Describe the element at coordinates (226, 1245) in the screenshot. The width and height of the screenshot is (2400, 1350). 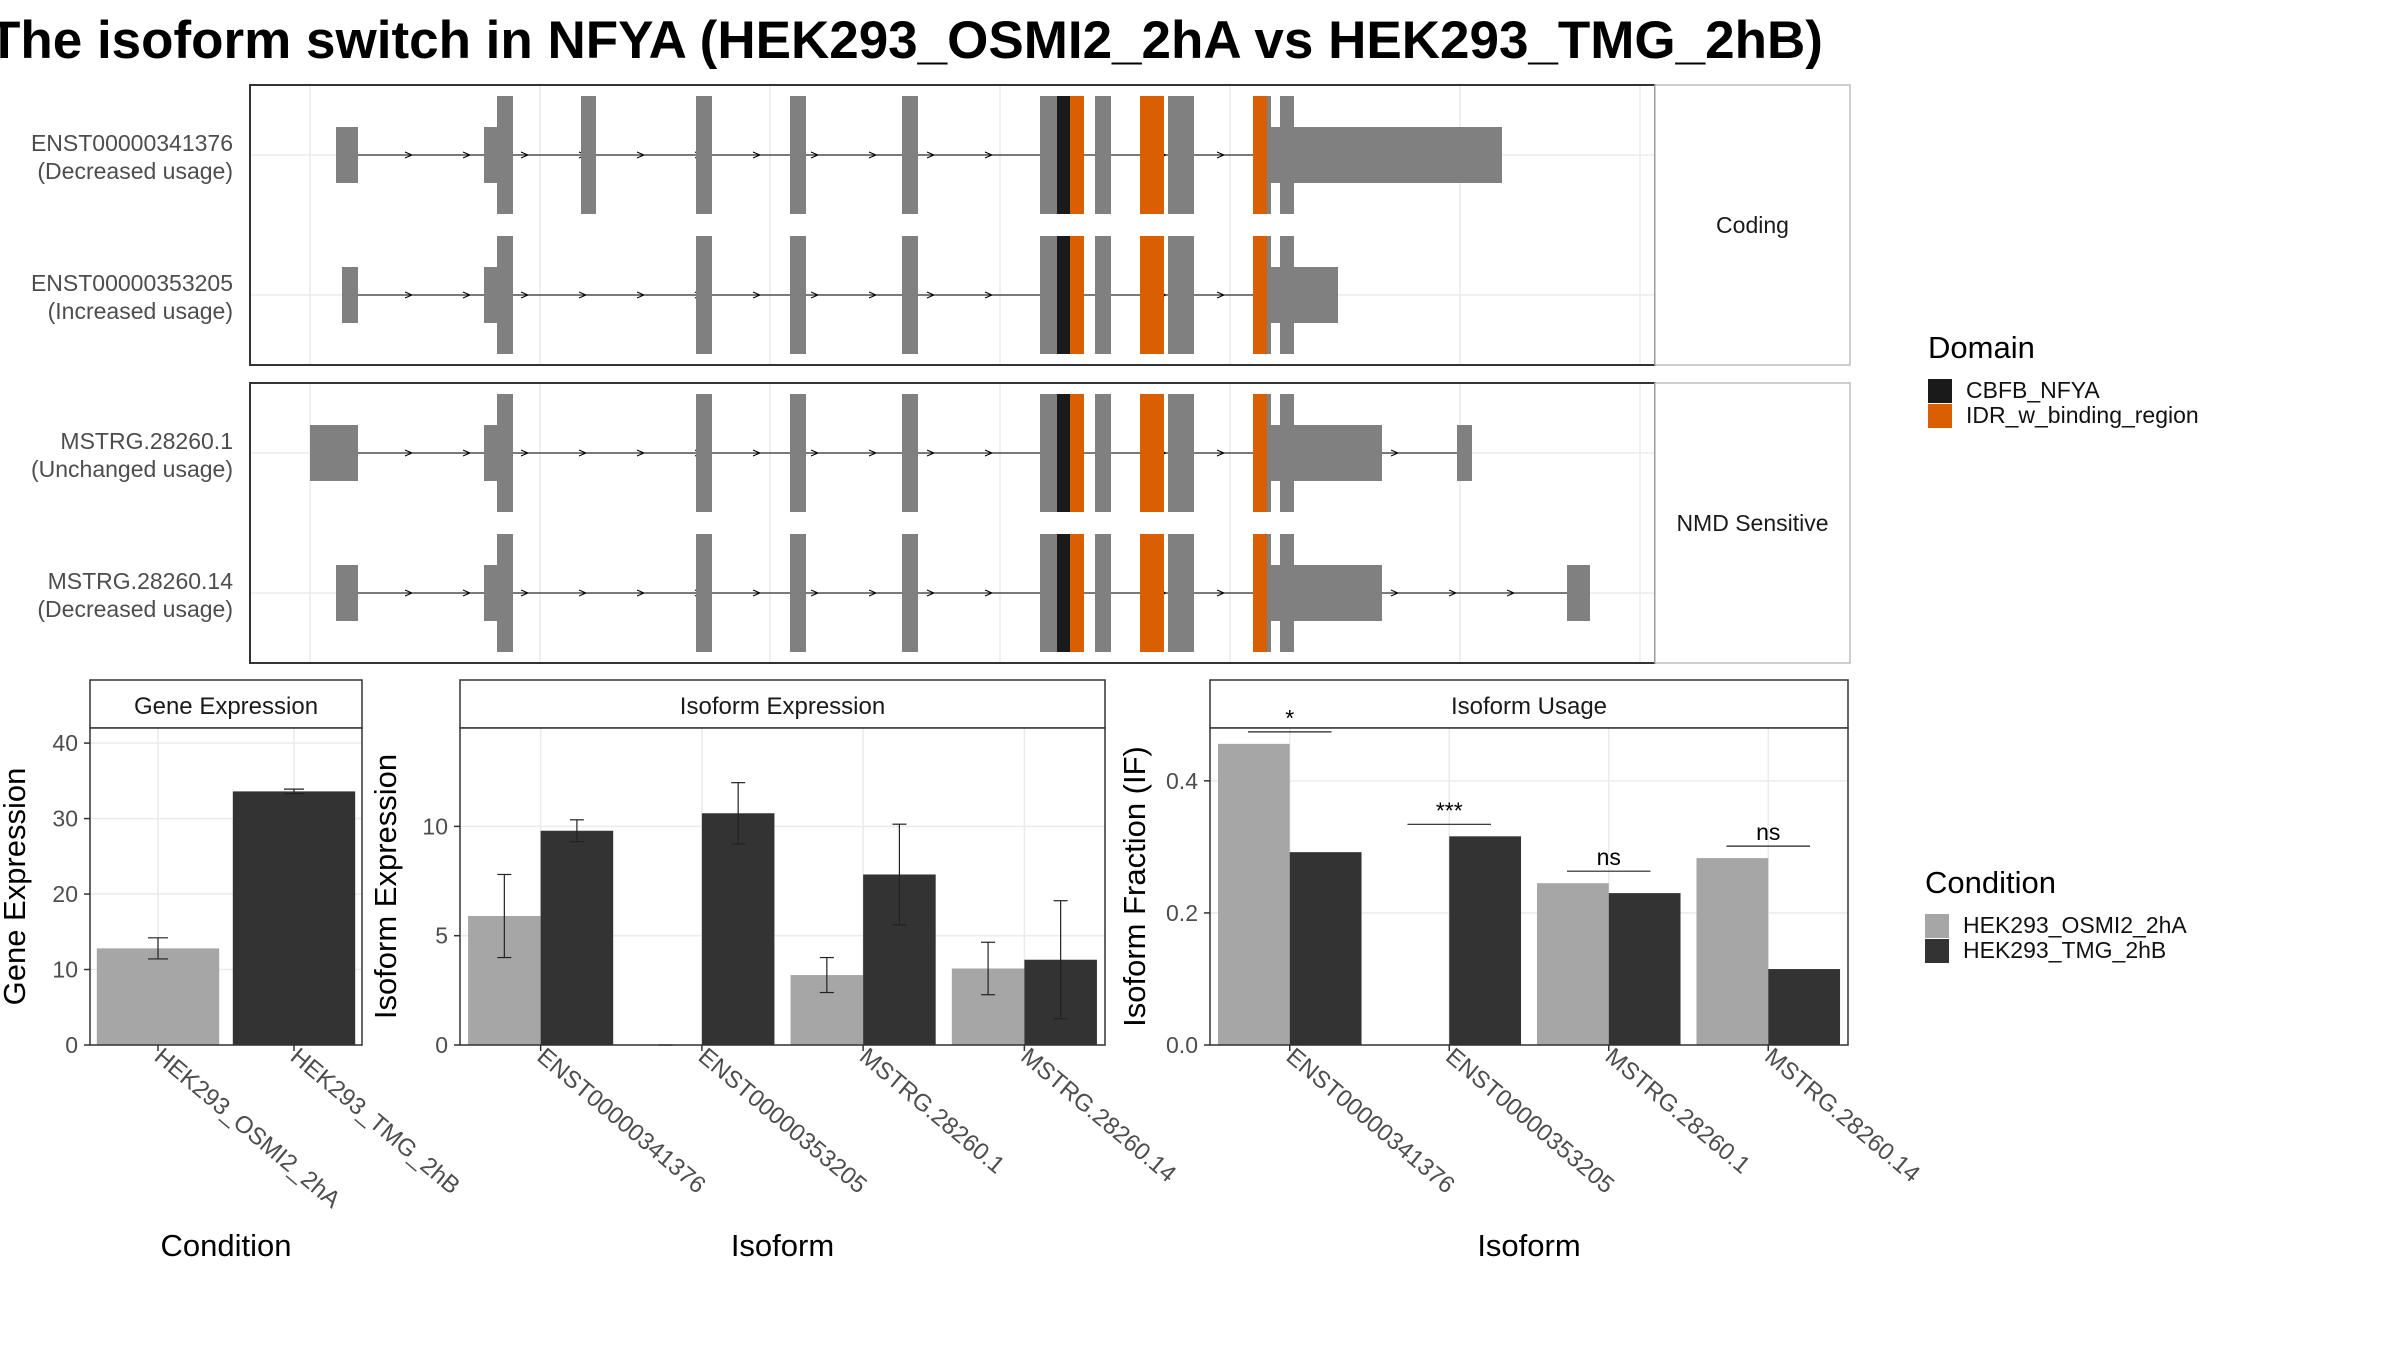
I see `x-axis-title: Condition` at that location.